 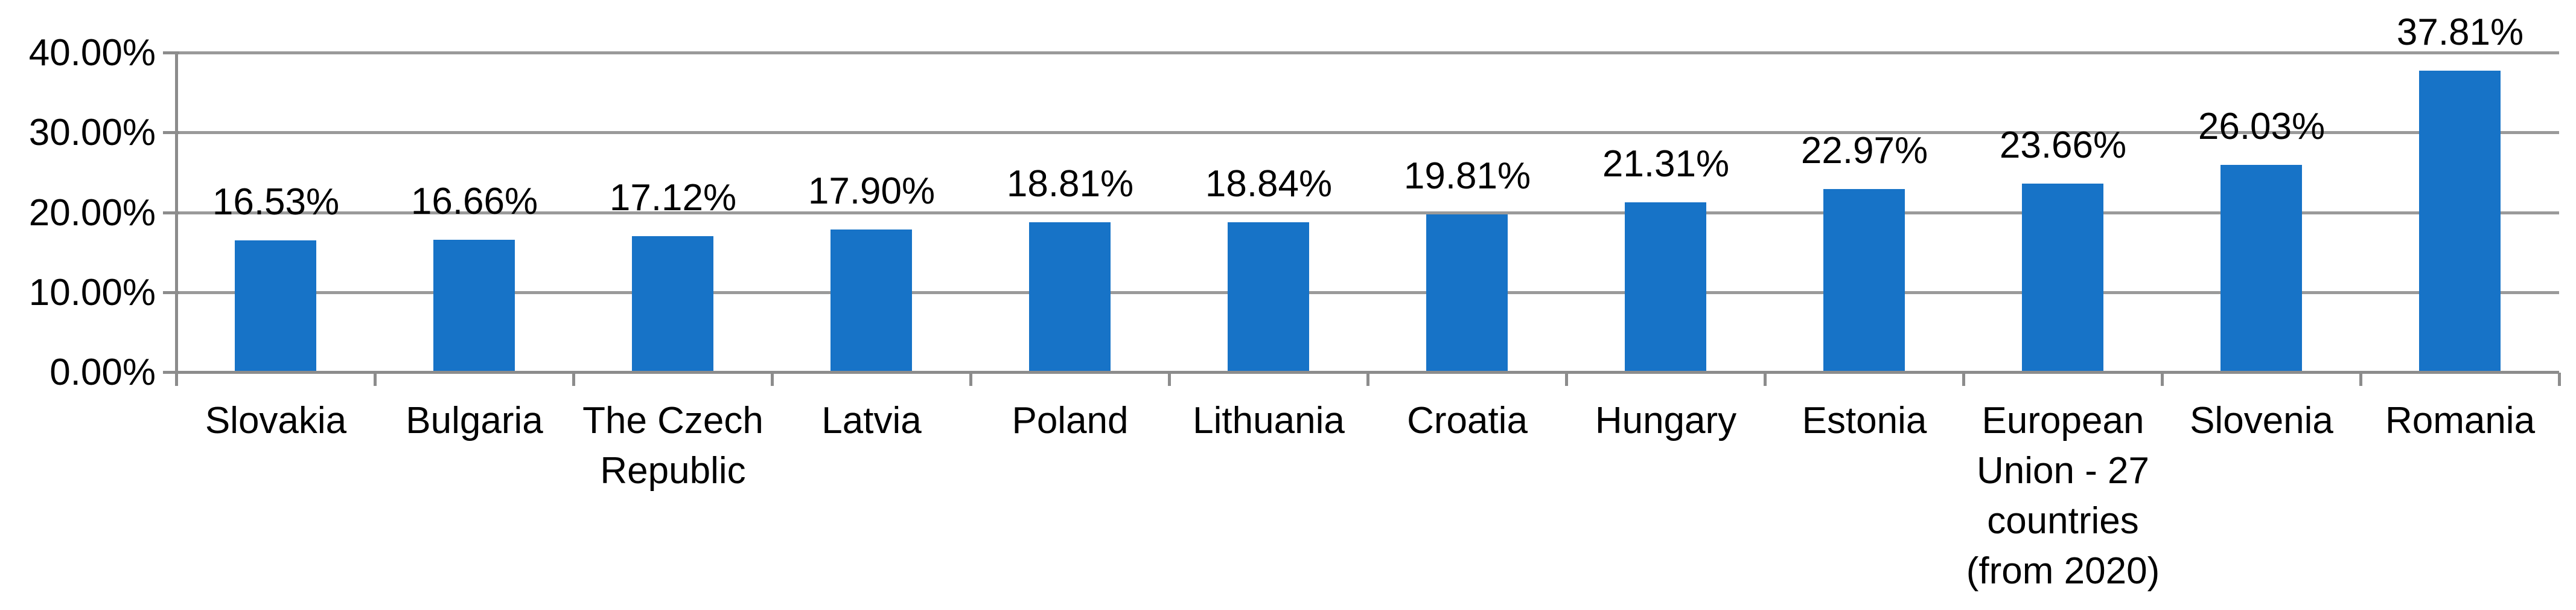 I want to click on bar-lithuania, so click(x=1268, y=298).